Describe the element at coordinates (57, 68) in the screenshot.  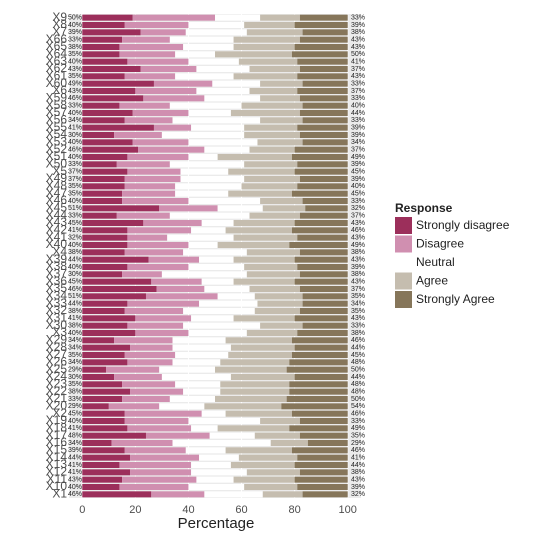
I see `y-tick-label: X62` at that location.